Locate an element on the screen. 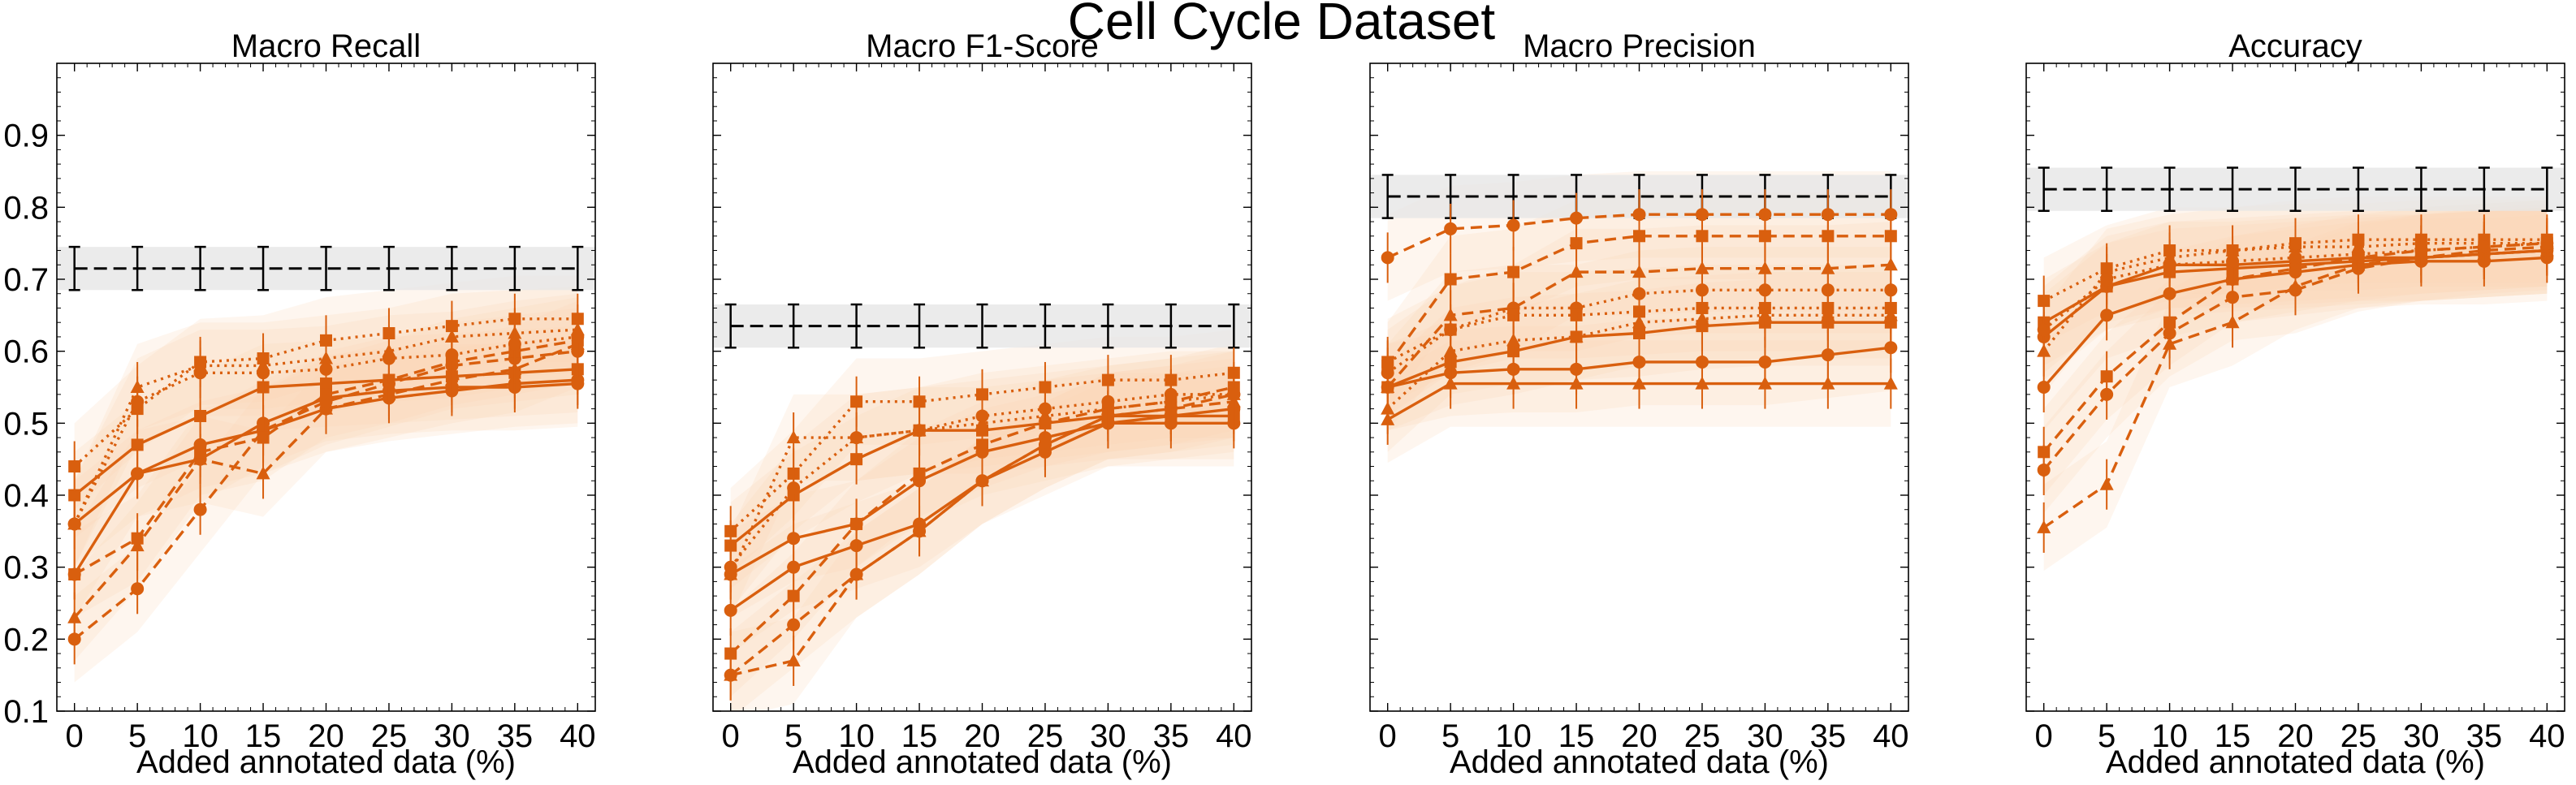 This screenshot has width=2576, height=785. panel-title: Macro Recall is located at coordinates (326, 46).